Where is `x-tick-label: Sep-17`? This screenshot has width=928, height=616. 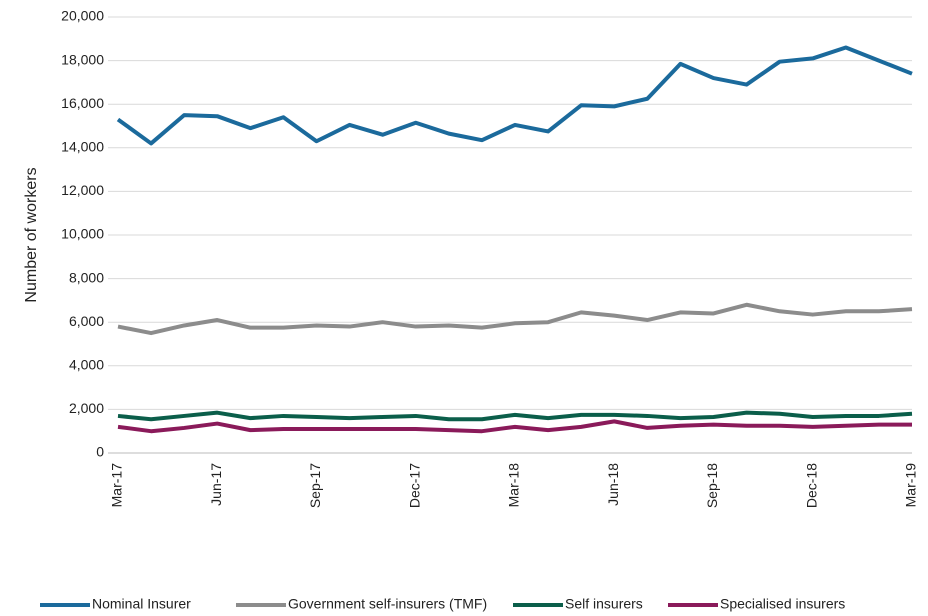
x-tick-label: Sep-17 is located at coordinates (315, 485).